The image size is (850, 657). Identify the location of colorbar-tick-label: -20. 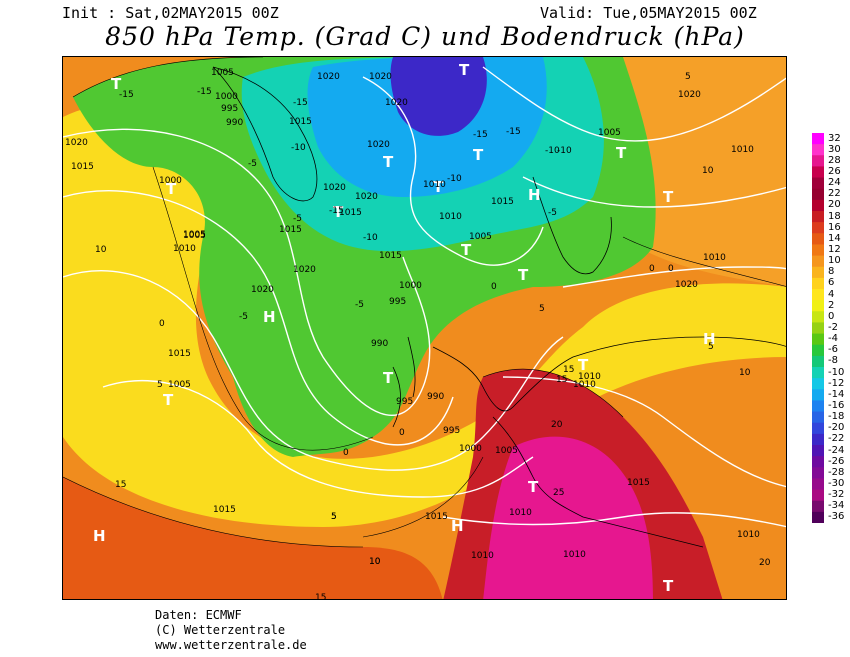
(836, 428).